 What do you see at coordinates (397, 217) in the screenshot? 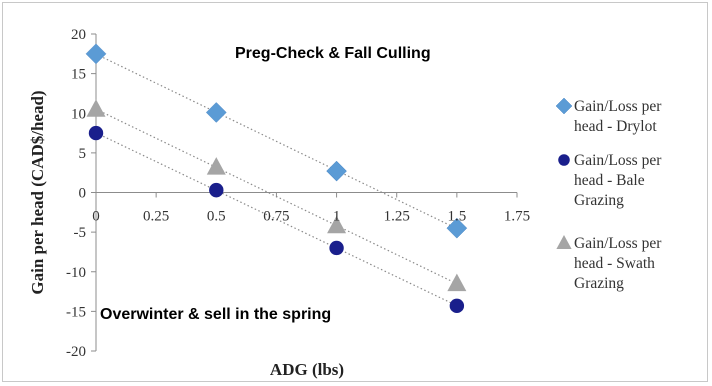
I see `x-tick-label: 1.25` at bounding box center [397, 217].